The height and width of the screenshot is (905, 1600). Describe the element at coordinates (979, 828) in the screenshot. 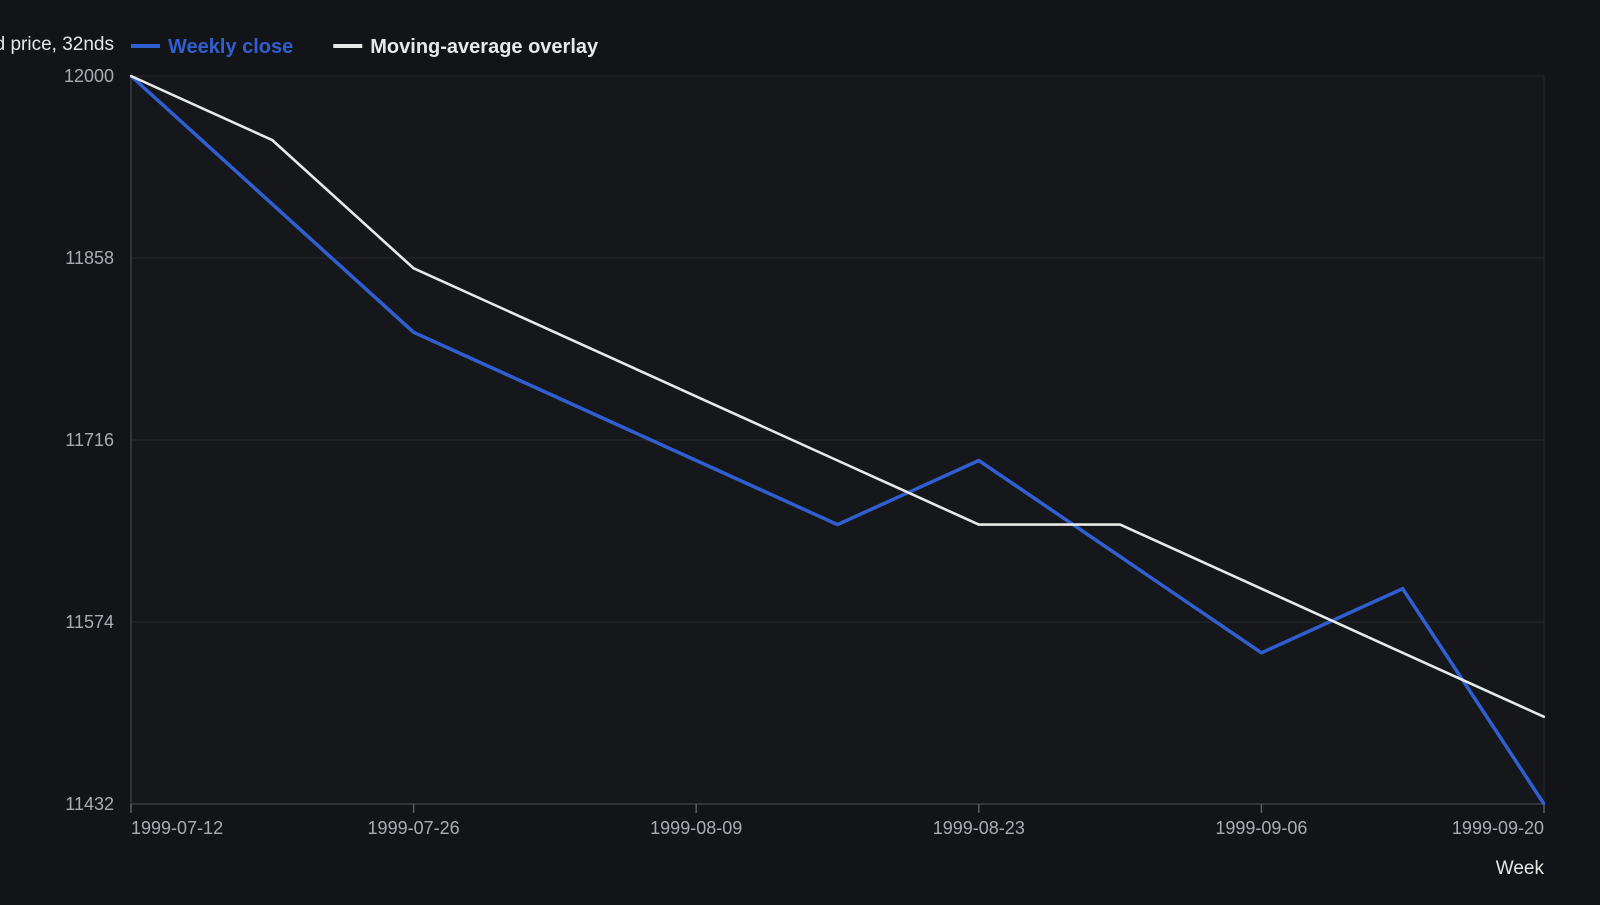

I see `x-tick-label: 1999-08-23` at that location.